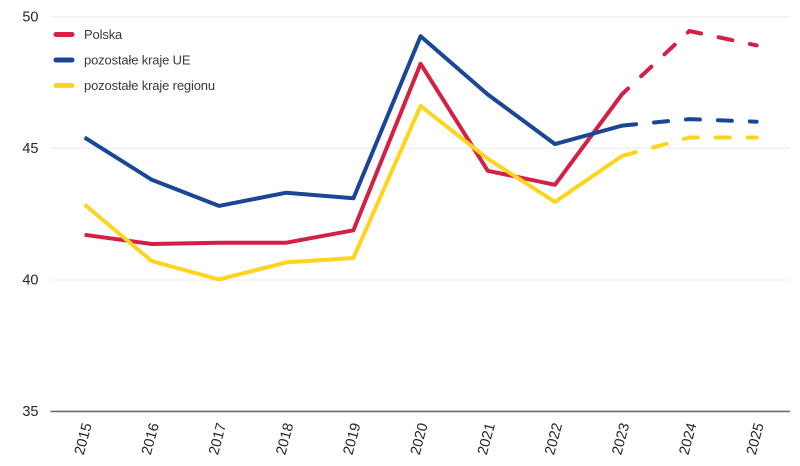 Image resolution: width=800 pixels, height=466 pixels. I want to click on svg-text: 35, so click(30, 412).